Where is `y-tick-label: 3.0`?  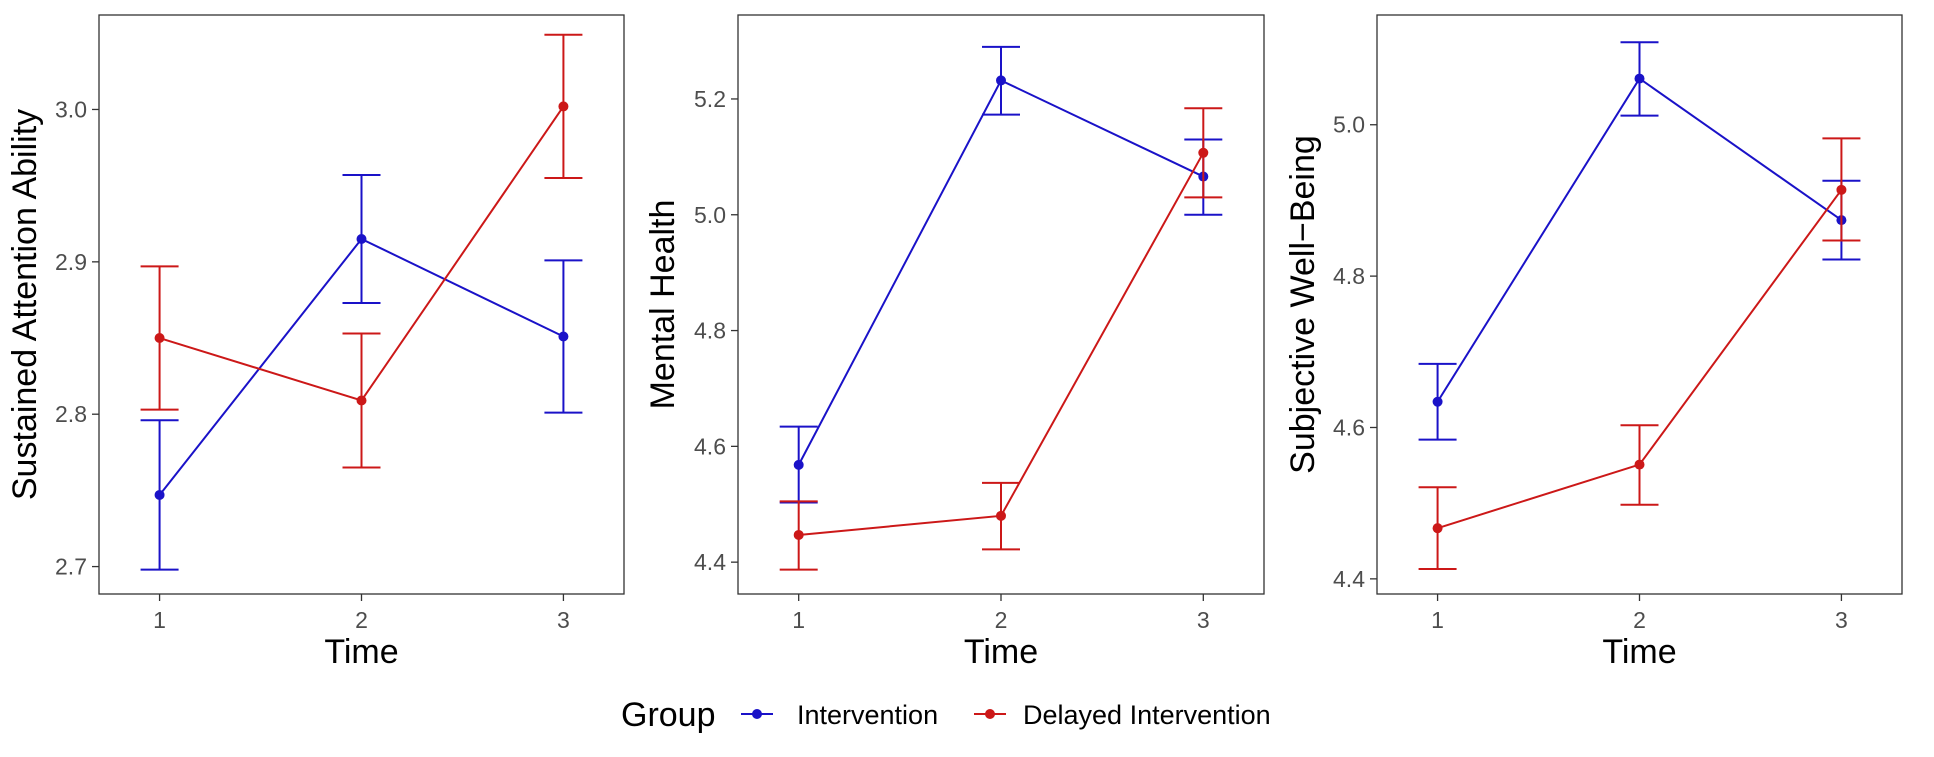 y-tick-label: 3.0 is located at coordinates (71, 109).